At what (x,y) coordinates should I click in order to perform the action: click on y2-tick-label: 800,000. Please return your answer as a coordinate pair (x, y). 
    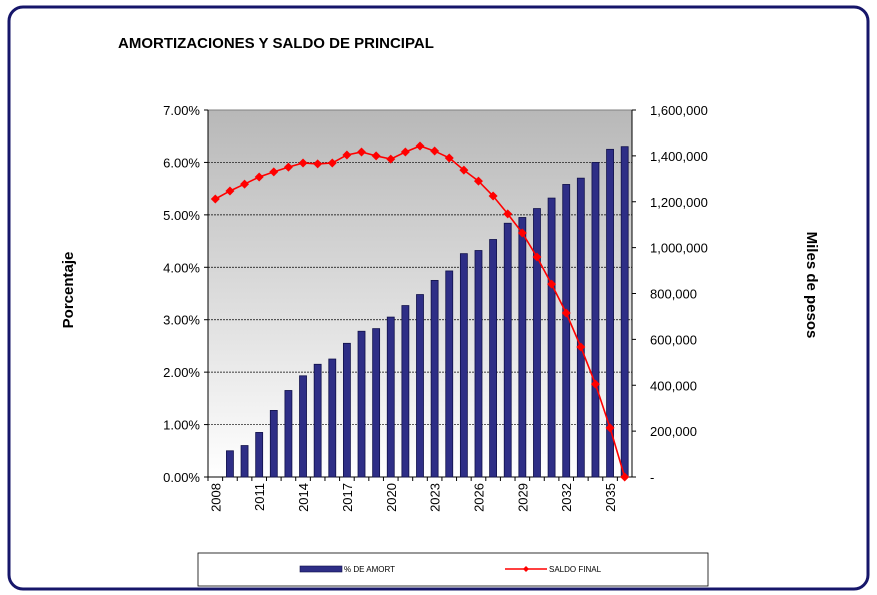
    Looking at the image, I should click on (673, 294).